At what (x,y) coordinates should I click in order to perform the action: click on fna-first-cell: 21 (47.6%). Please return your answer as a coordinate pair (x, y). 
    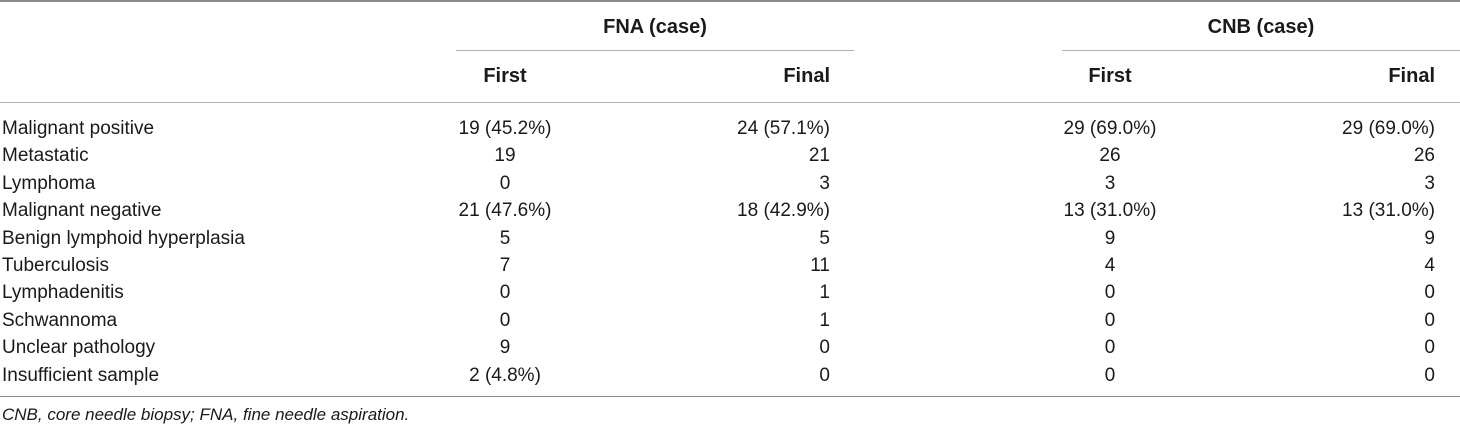
    Looking at the image, I should click on (505, 211).